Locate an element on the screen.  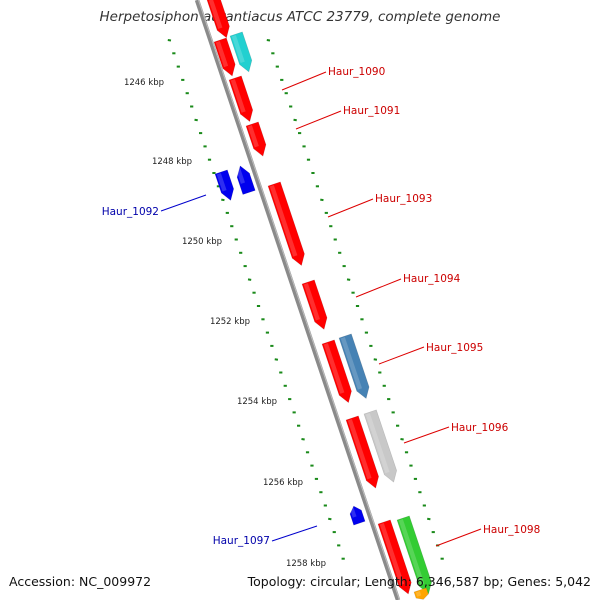
gene-haur-1091a-shape is located at coordinates (241, 99).